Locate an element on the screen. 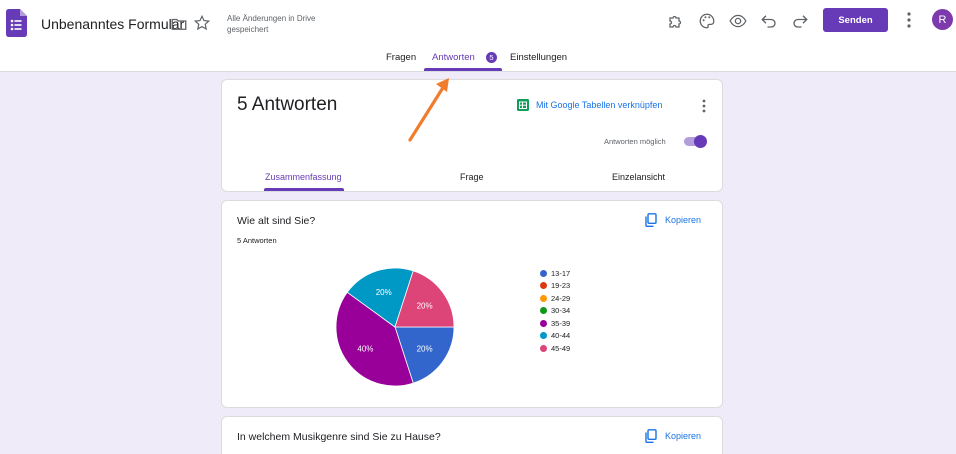 The image size is (956, 454). link-sheets-label: Mit Google Tabellen verknüpfen is located at coordinates (599, 105).